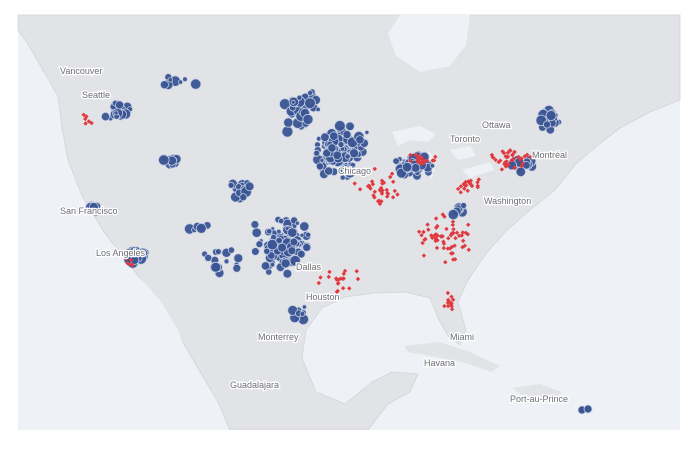 The height and width of the screenshot is (470, 696). I want to click on place-label: Guadalajara, so click(254, 385).